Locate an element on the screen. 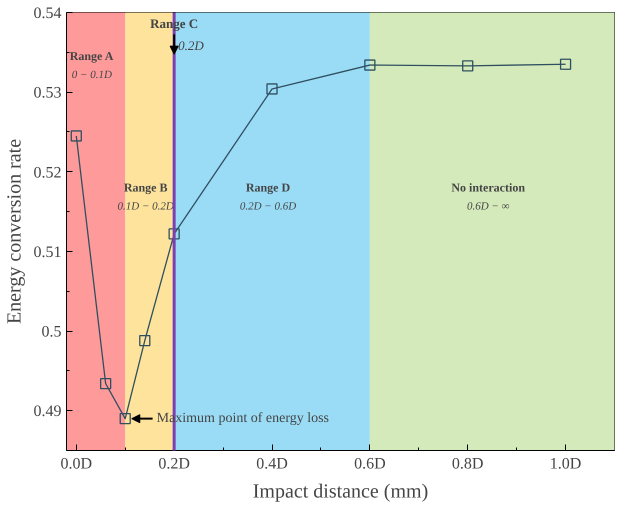 This screenshot has width=623, height=509. y-tick-label: 0.5 is located at coordinates (52, 332).